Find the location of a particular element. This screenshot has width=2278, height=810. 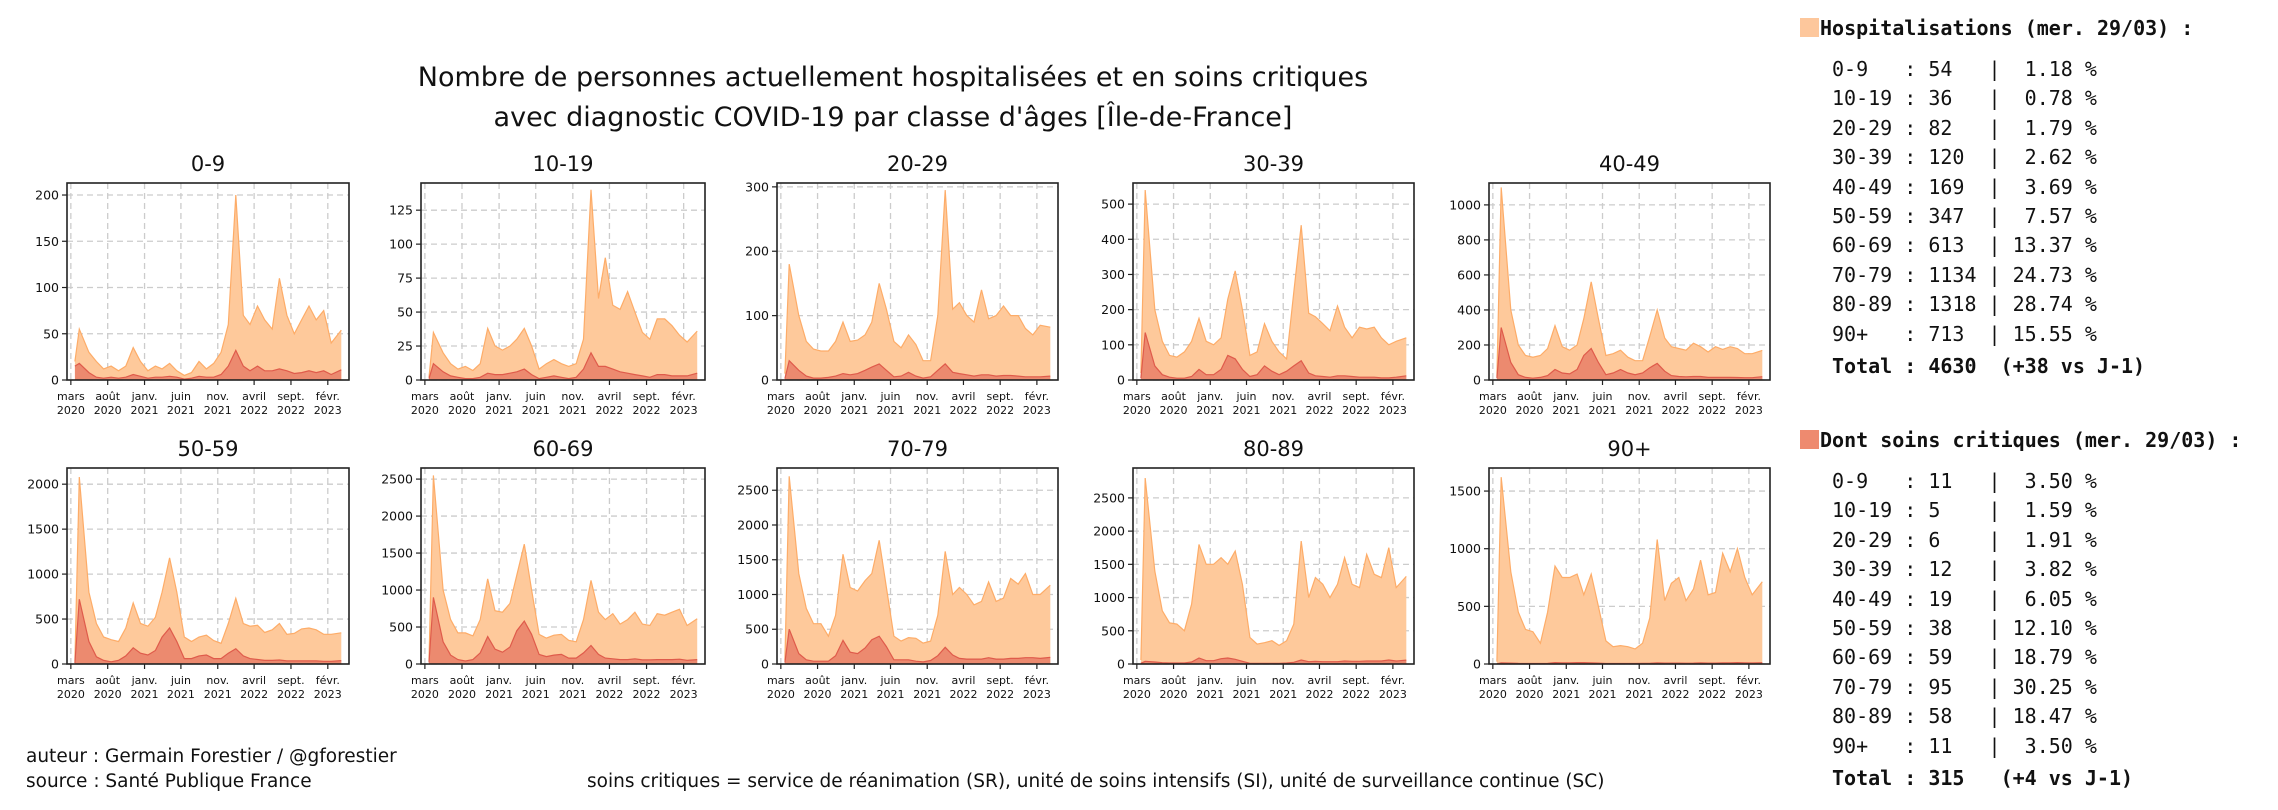

legend-header: Hospitalisations (mer. 29/03) : is located at coordinates (2007, 28).